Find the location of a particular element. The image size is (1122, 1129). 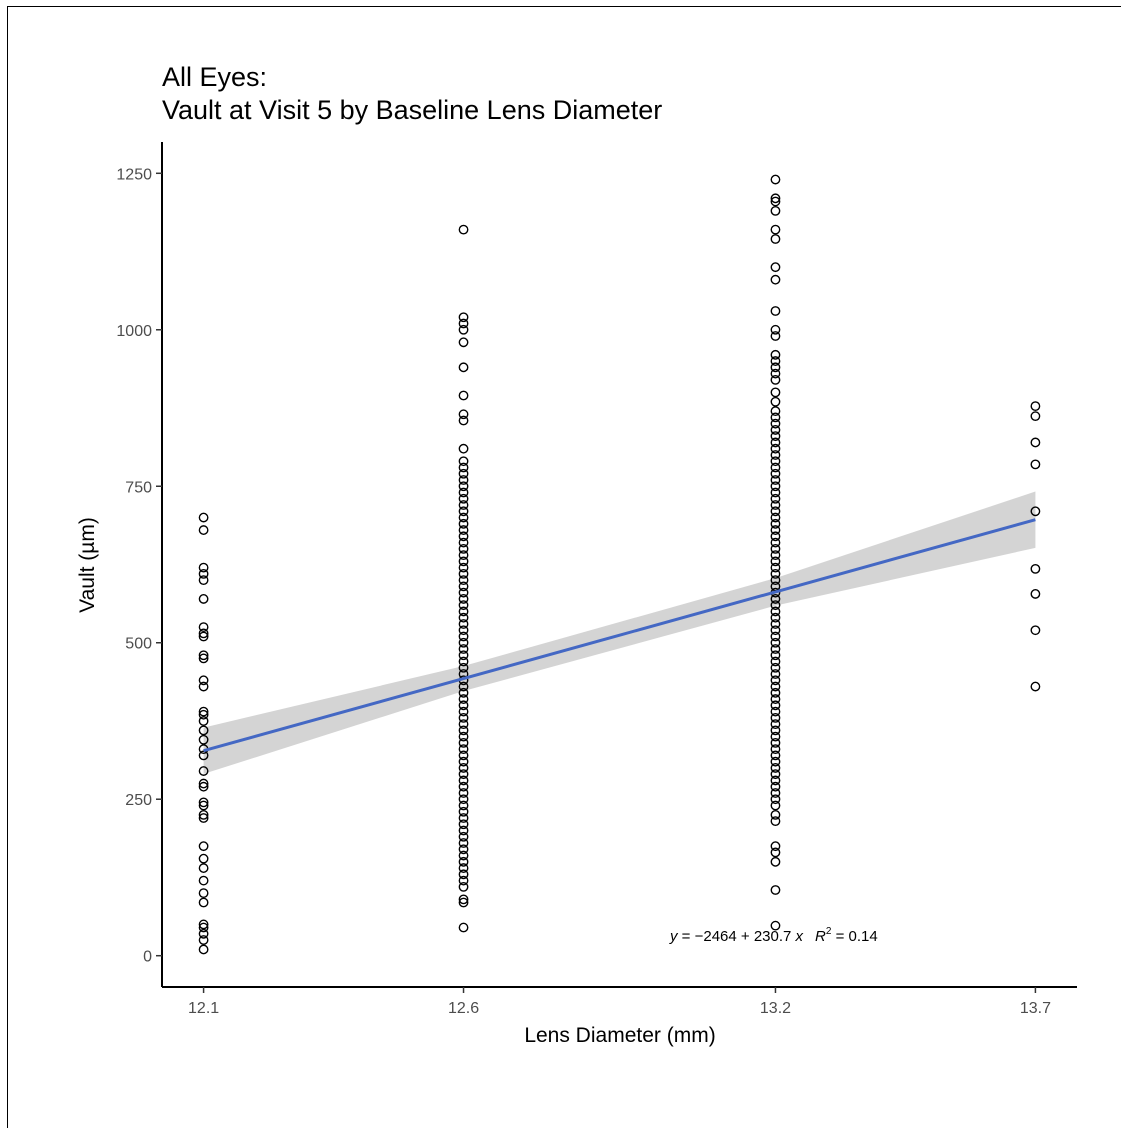

chart-title: All Eyes: is located at coordinates (214, 77).